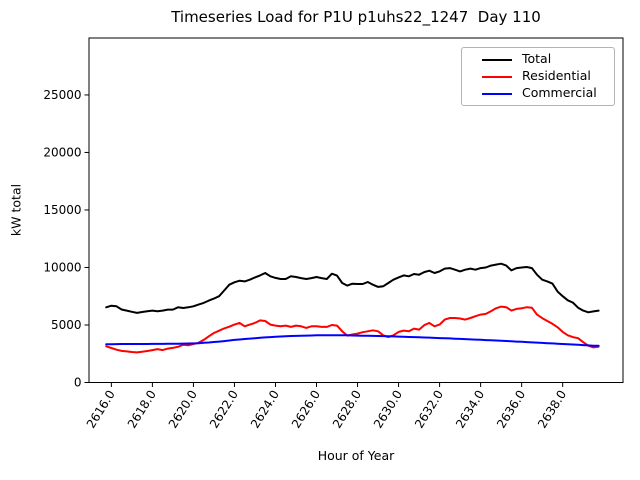 This screenshot has height=480, width=640. Describe the element at coordinates (66, 325) in the screenshot. I see `y-tick-label: 5000` at that location.